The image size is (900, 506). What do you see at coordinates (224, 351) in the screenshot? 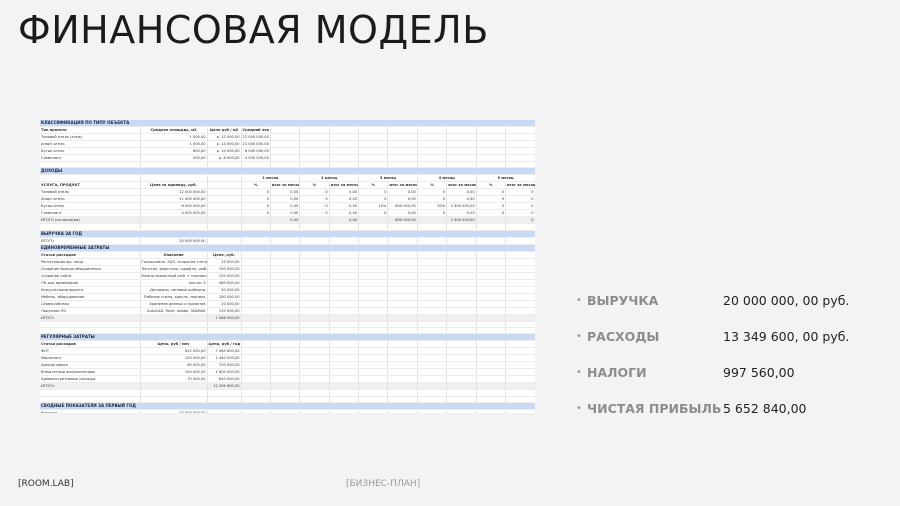
I see `cell: 7 464 600,00` at bounding box center [224, 351].